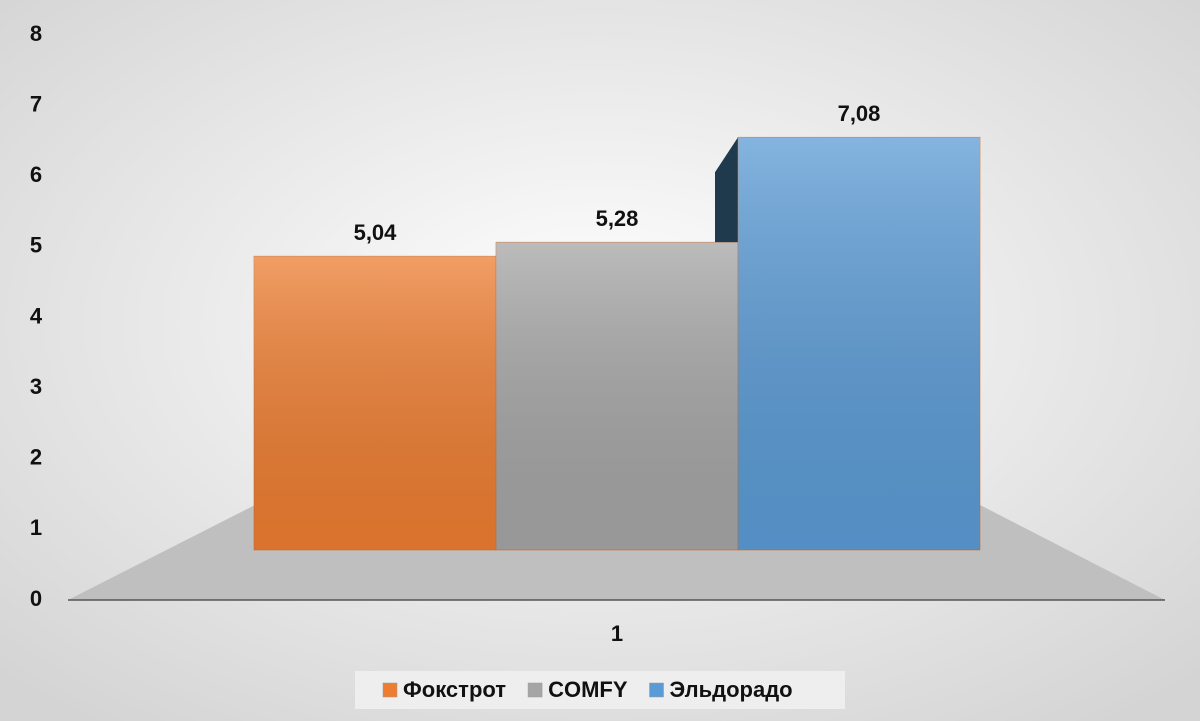 This screenshot has height=721, width=1200. What do you see at coordinates (36, 245) in the screenshot?
I see `y-tick-label: 5` at bounding box center [36, 245].